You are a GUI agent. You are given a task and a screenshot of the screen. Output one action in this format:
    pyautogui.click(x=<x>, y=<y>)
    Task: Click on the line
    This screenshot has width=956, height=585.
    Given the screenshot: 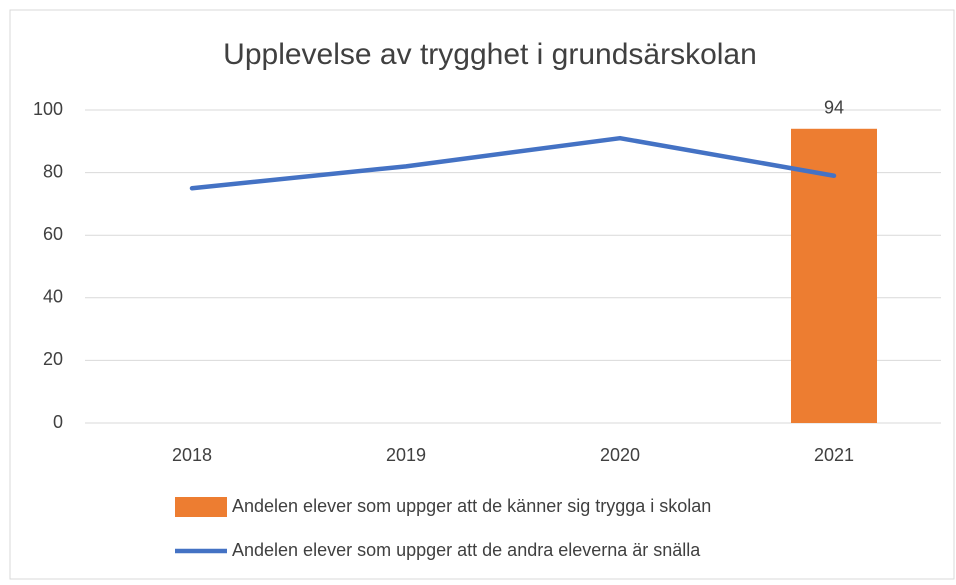 What is the action you would take?
    pyautogui.click(x=513, y=163)
    